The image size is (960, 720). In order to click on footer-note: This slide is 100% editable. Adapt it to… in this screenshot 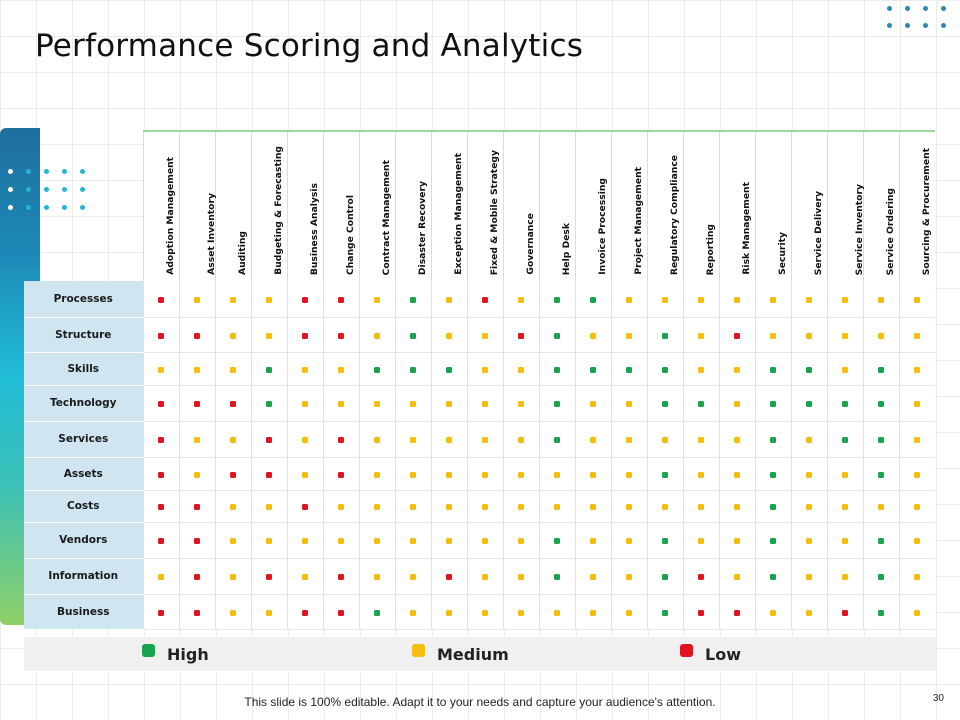, I will do `click(480, 702)`.